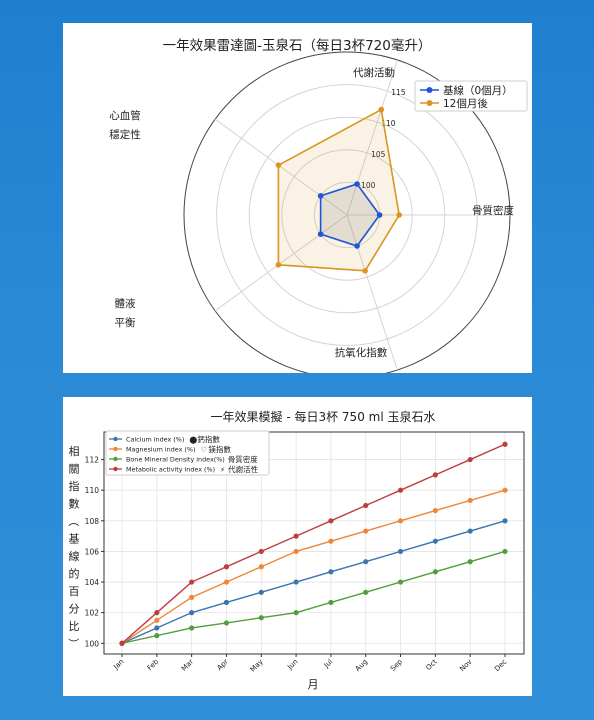 Image resolution: width=594 pixels, height=720 pixels. I want to click on radar-legend-box, so click(471, 96).